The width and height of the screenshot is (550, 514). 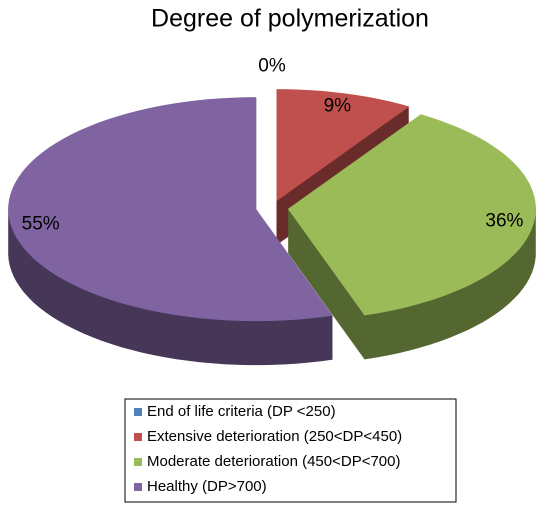 What do you see at coordinates (274, 461) in the screenshot?
I see `legend-label: Moderate deterioration (450<DP<700)` at bounding box center [274, 461].